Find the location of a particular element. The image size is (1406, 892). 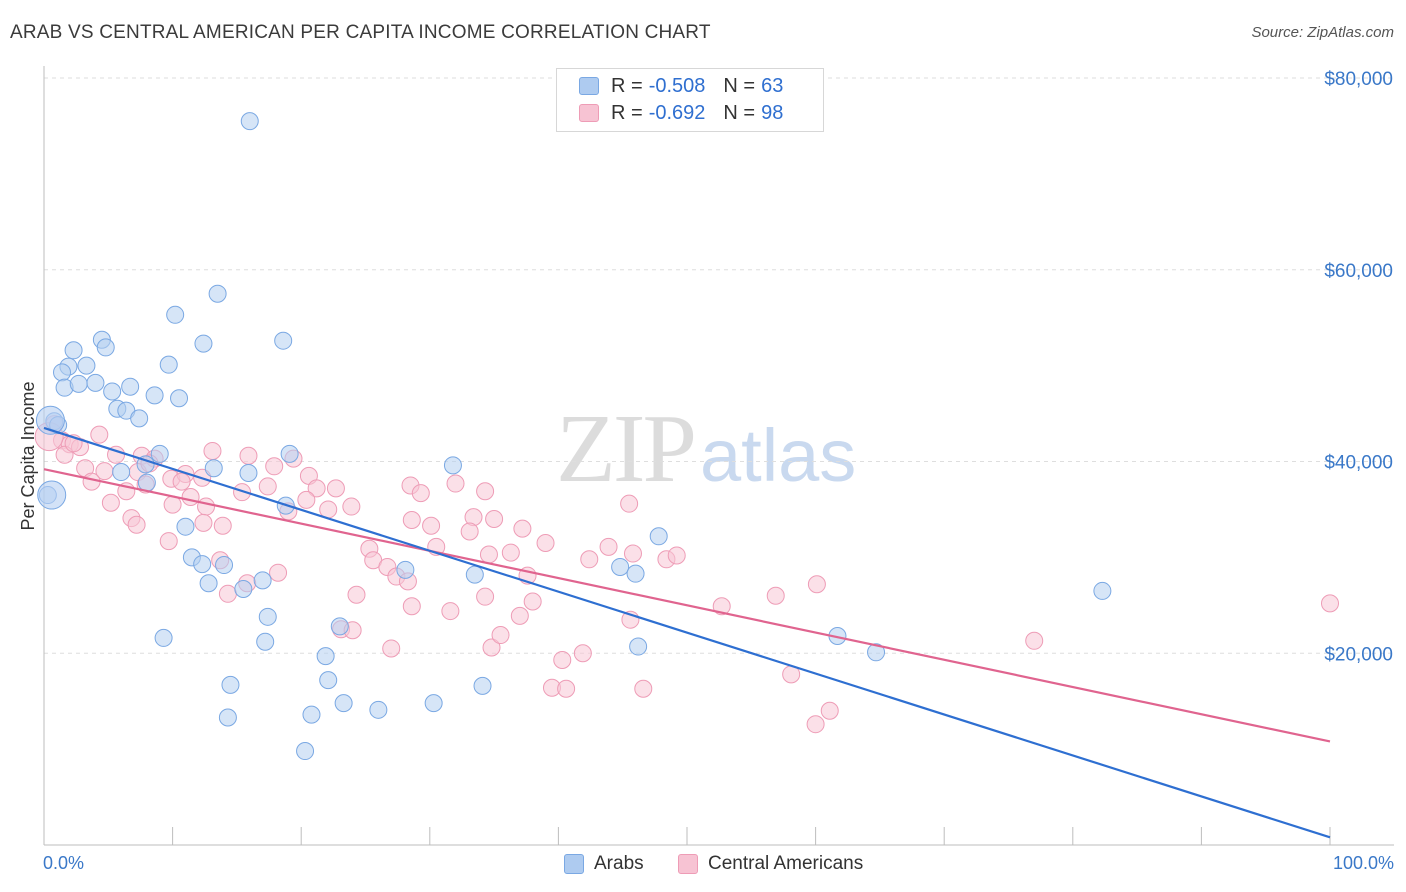

arab-point-large is located at coordinates (52, 495).